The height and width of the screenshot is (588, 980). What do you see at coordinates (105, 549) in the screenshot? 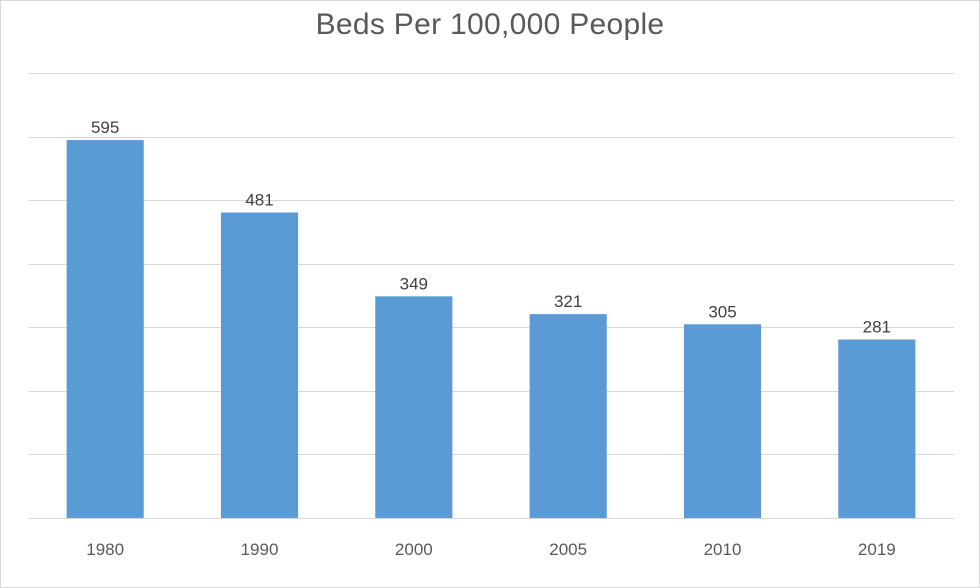
I see `x-tick-label-1980: 1980` at bounding box center [105, 549].